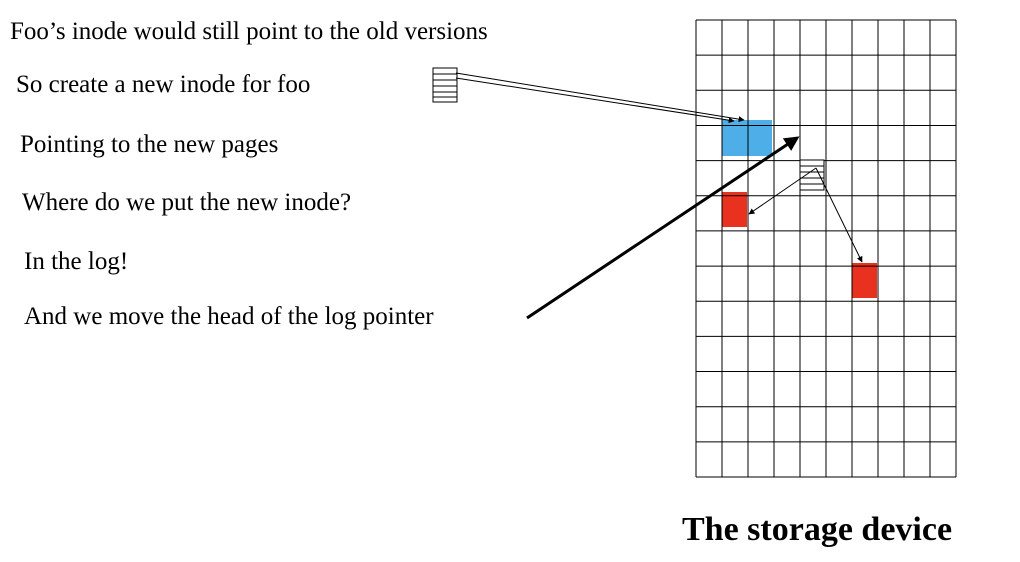 The height and width of the screenshot is (562, 1020). I want to click on text-line-4: Where do we put the new inode?, so click(187, 202).